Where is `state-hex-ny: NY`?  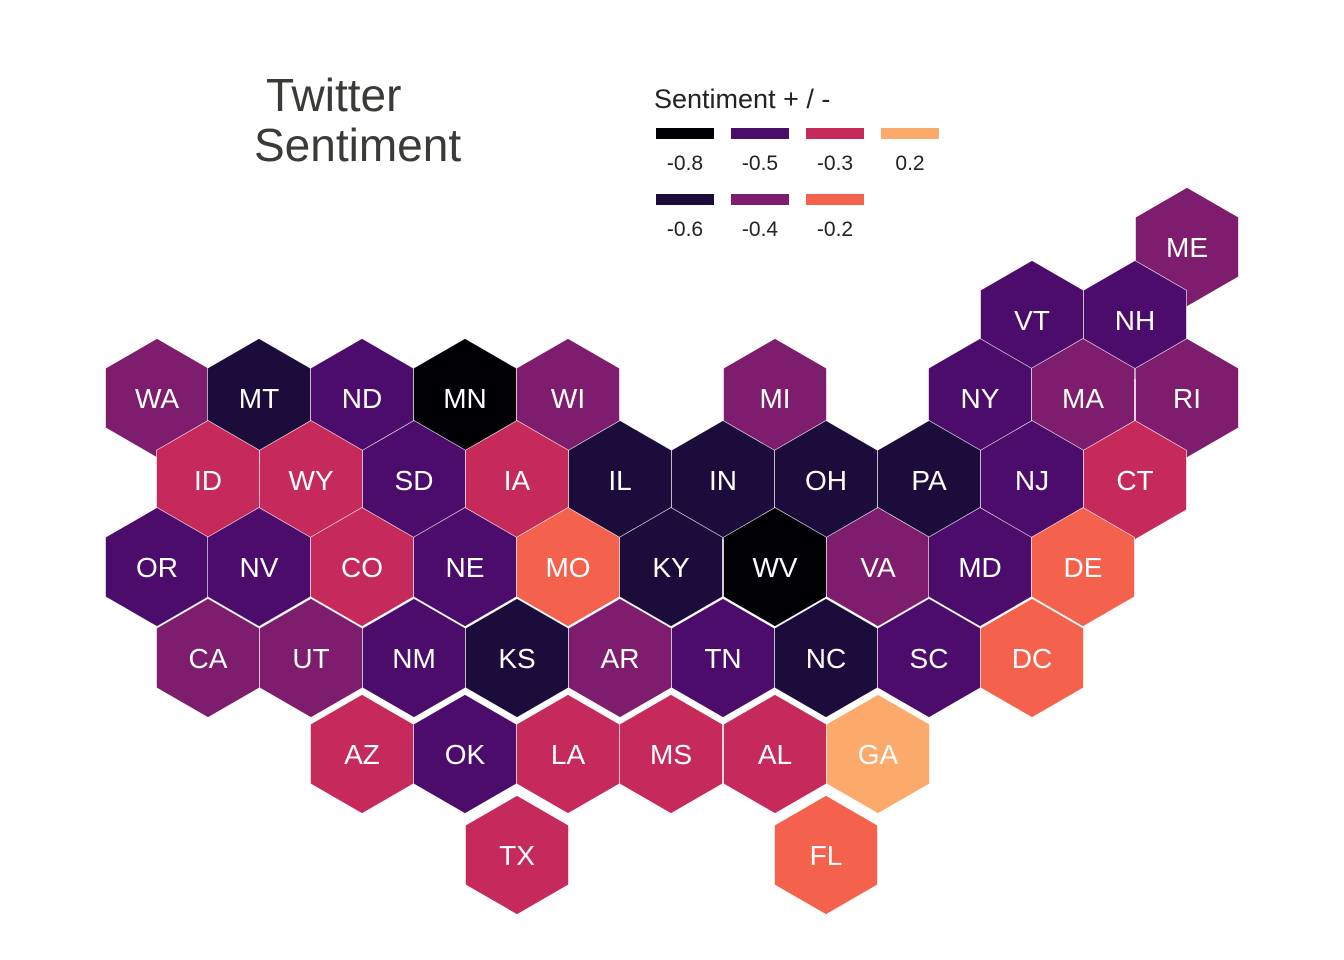 state-hex-ny: NY is located at coordinates (980, 398).